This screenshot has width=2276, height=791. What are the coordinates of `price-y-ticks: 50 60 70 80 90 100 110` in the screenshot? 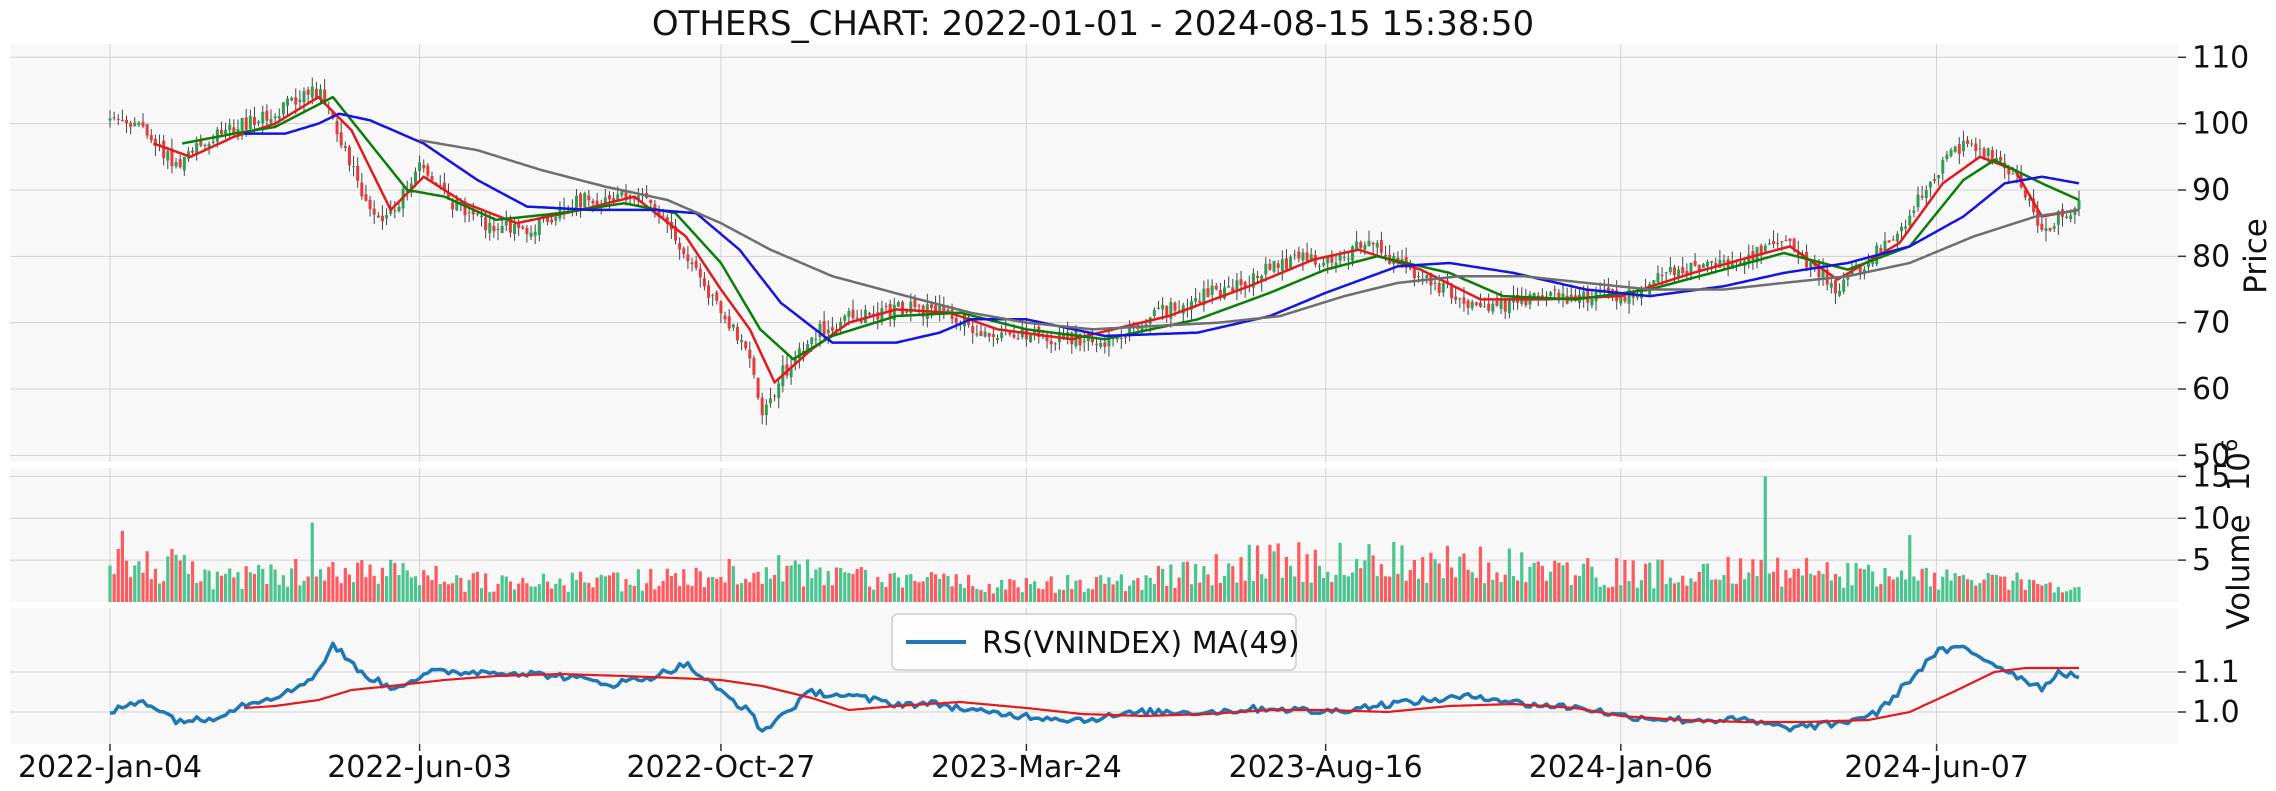 It's located at (2213, 256).